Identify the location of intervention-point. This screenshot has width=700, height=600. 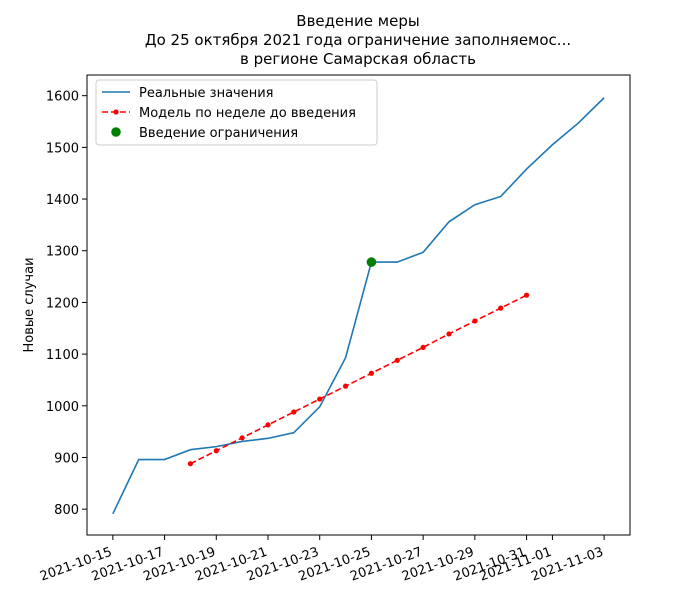
(371, 262).